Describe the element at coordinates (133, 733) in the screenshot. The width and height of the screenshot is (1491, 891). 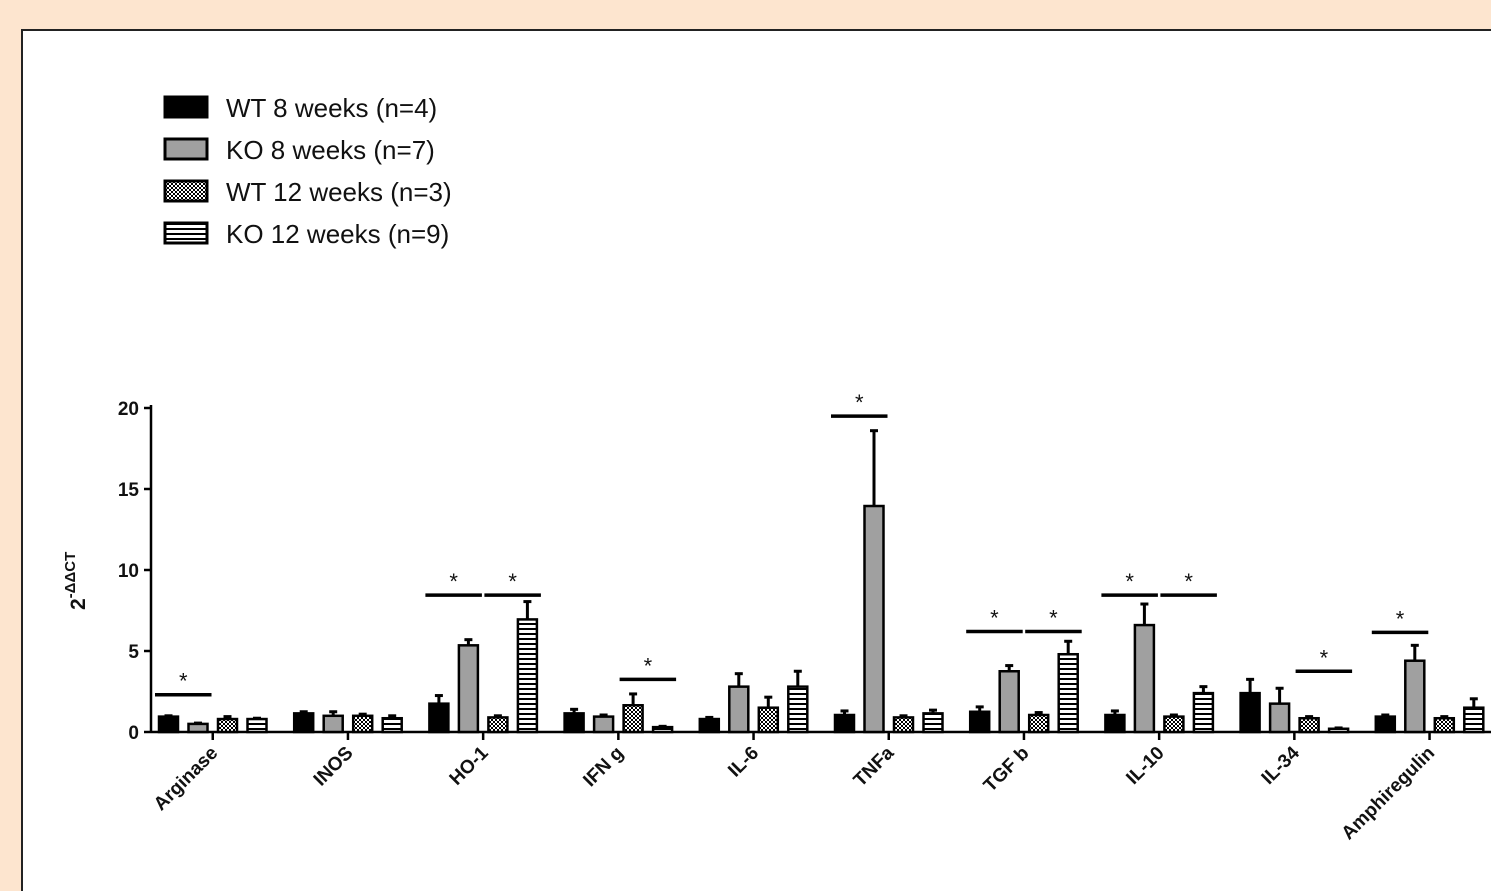
I see `y-tick-label: 0` at that location.